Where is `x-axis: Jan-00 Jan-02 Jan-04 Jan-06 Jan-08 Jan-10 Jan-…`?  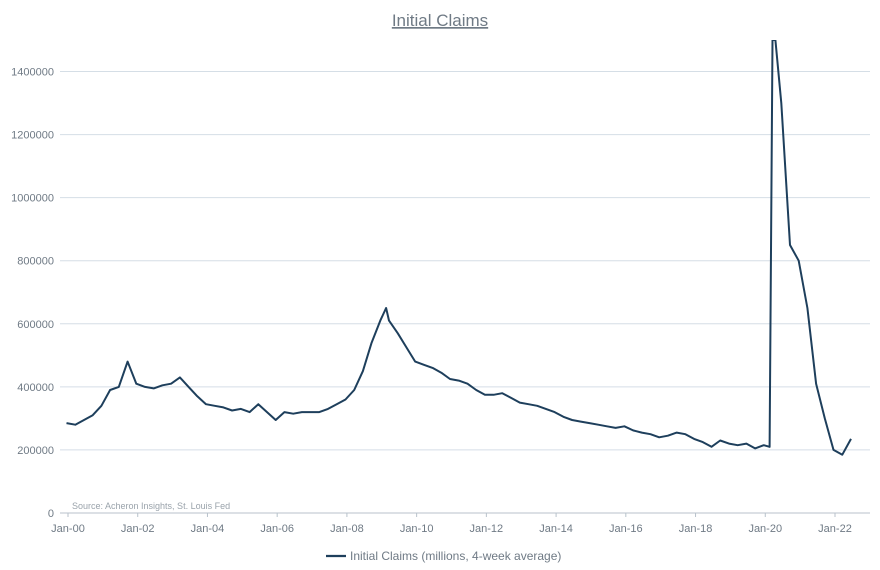
x-axis: Jan-00 Jan-02 Jan-04 Jan-06 Jan-08 Jan-10 Jan-… is located at coordinates (451, 524).